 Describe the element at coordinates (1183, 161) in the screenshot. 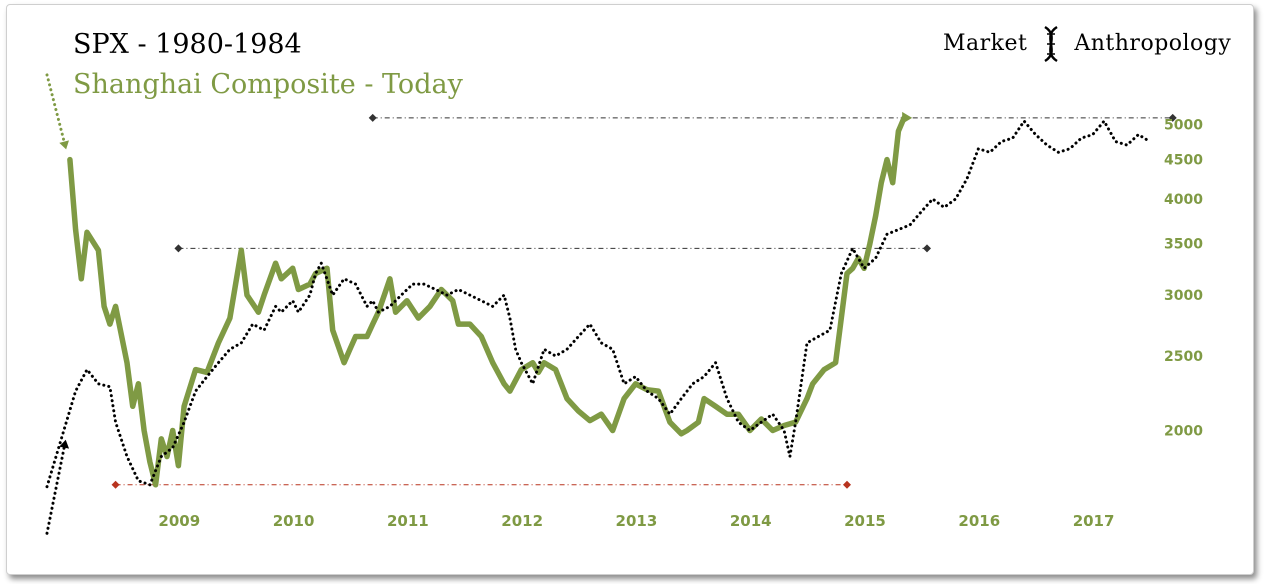

I see `y-tick-label-4500: 4500` at that location.